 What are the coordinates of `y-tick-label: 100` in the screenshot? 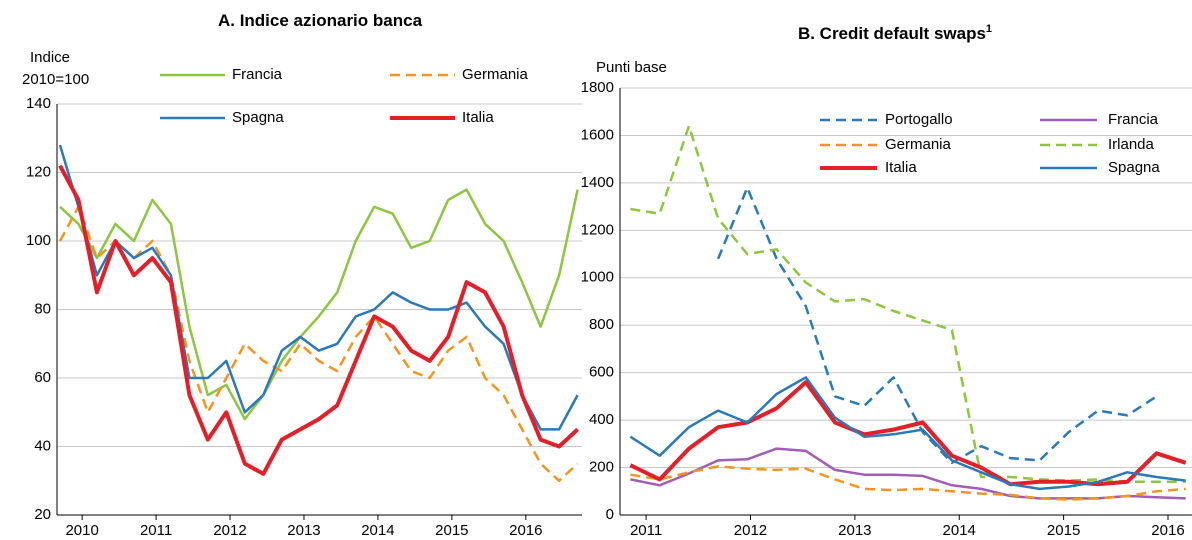 It's located at (38, 240).